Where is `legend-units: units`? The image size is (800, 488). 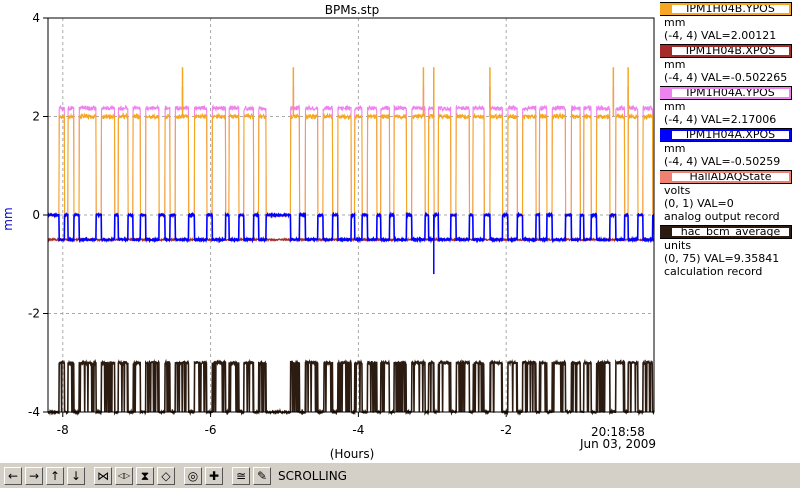
legend-units: units is located at coordinates (678, 245).